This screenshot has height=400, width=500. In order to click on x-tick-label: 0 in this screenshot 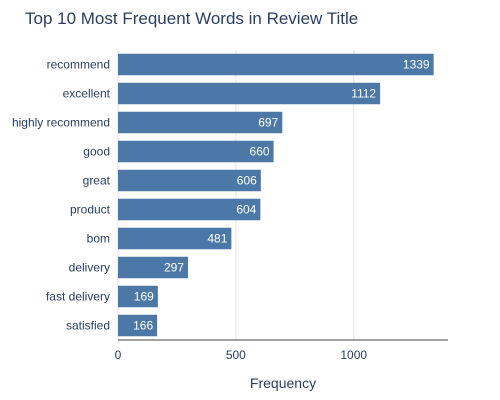, I will do `click(118, 355)`.